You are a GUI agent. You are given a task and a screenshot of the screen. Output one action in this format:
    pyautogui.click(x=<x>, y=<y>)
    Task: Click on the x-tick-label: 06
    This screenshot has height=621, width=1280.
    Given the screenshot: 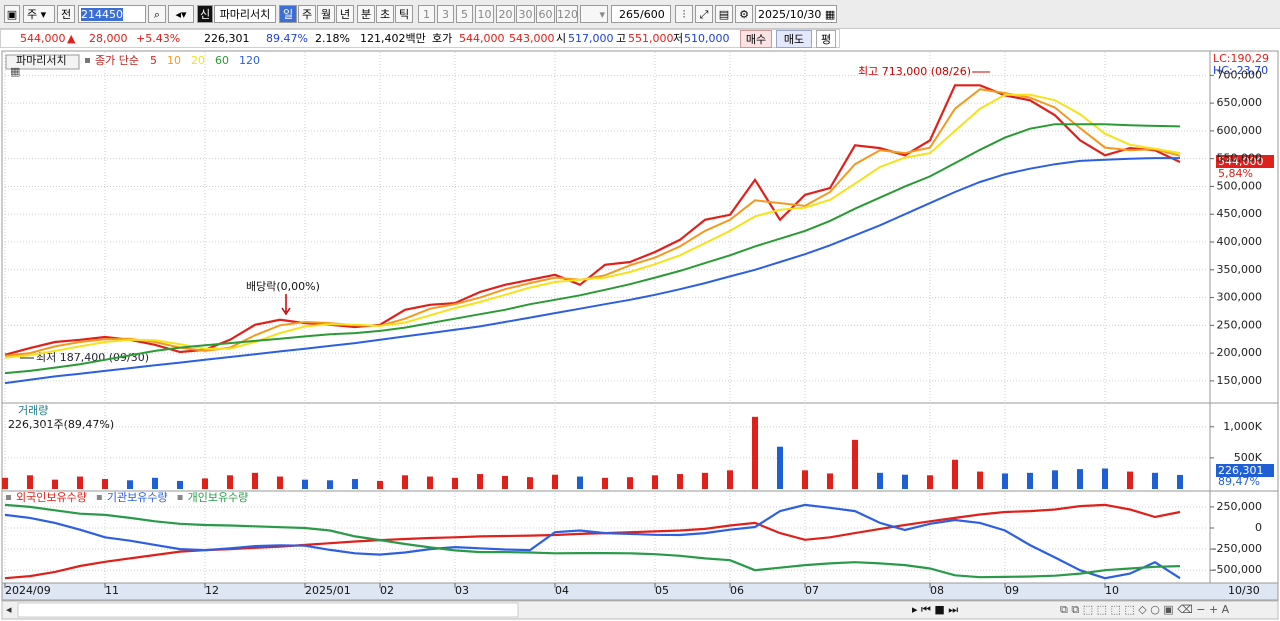 What is the action you would take?
    pyautogui.click(x=737, y=590)
    